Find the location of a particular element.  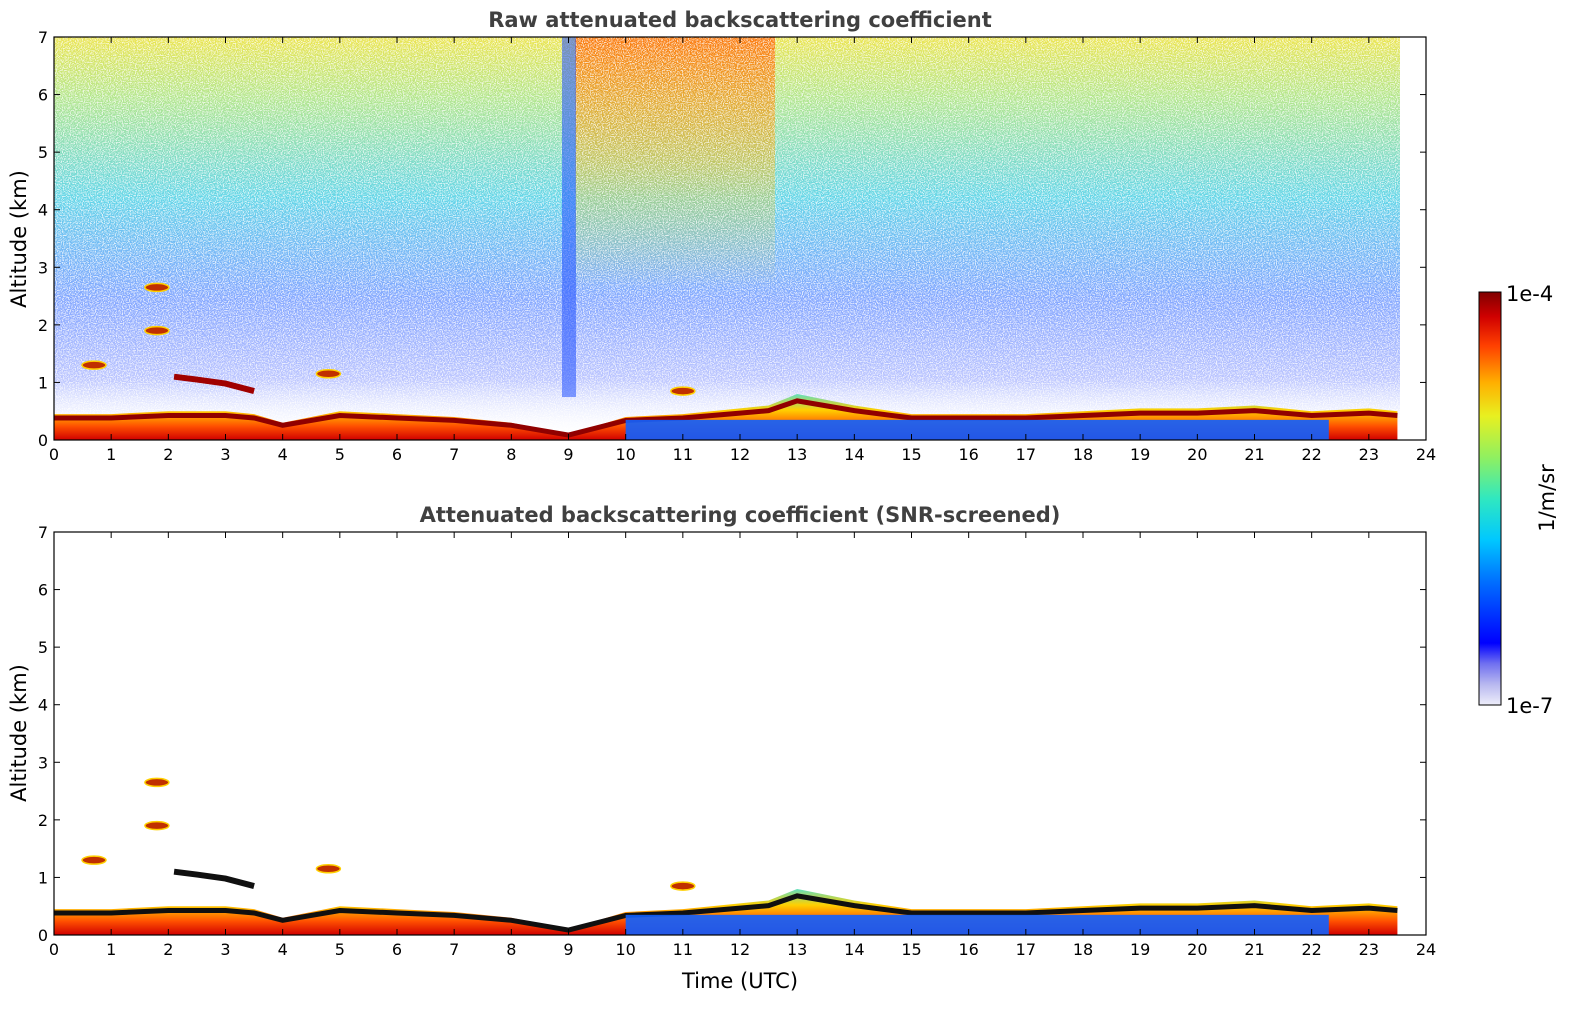

x-tick-label: 4 is located at coordinates (283, 949).